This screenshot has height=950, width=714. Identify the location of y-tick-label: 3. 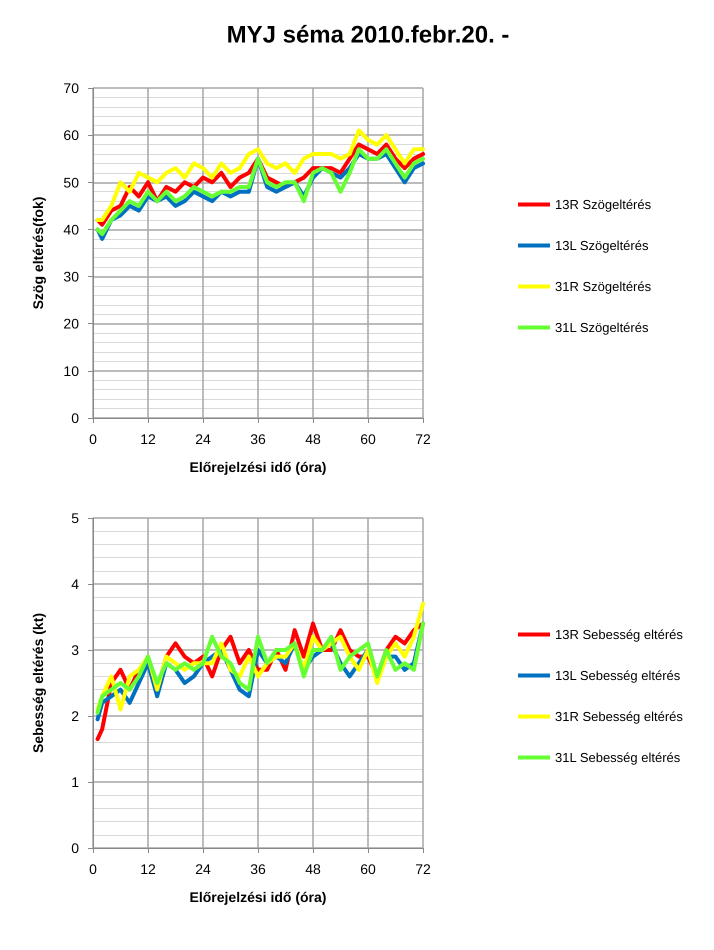
(75, 650).